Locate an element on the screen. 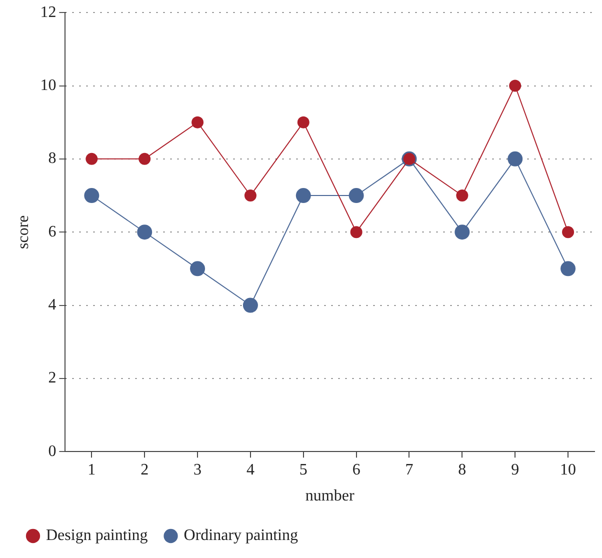 The width and height of the screenshot is (602, 558). x-tick-label: 3 is located at coordinates (198, 469).